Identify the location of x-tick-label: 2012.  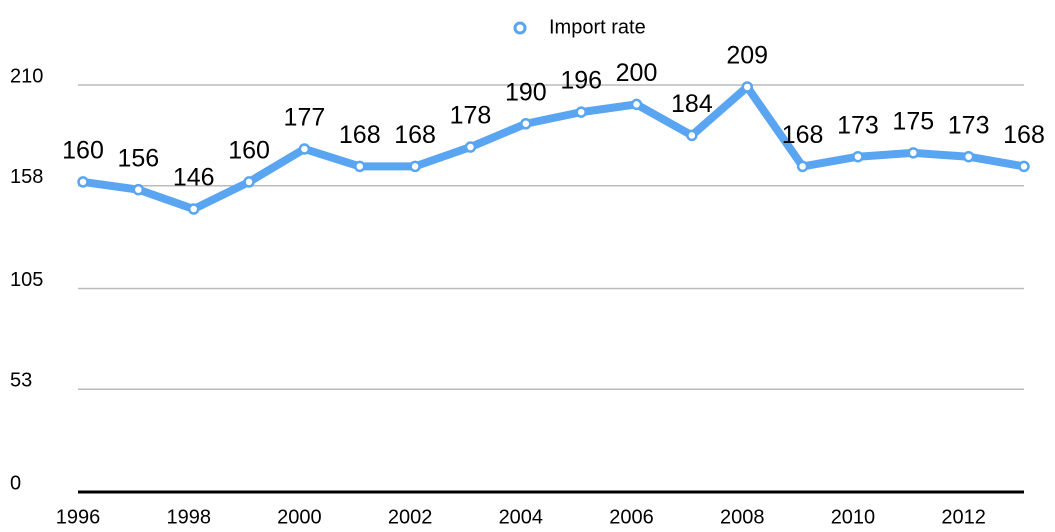
(963, 517).